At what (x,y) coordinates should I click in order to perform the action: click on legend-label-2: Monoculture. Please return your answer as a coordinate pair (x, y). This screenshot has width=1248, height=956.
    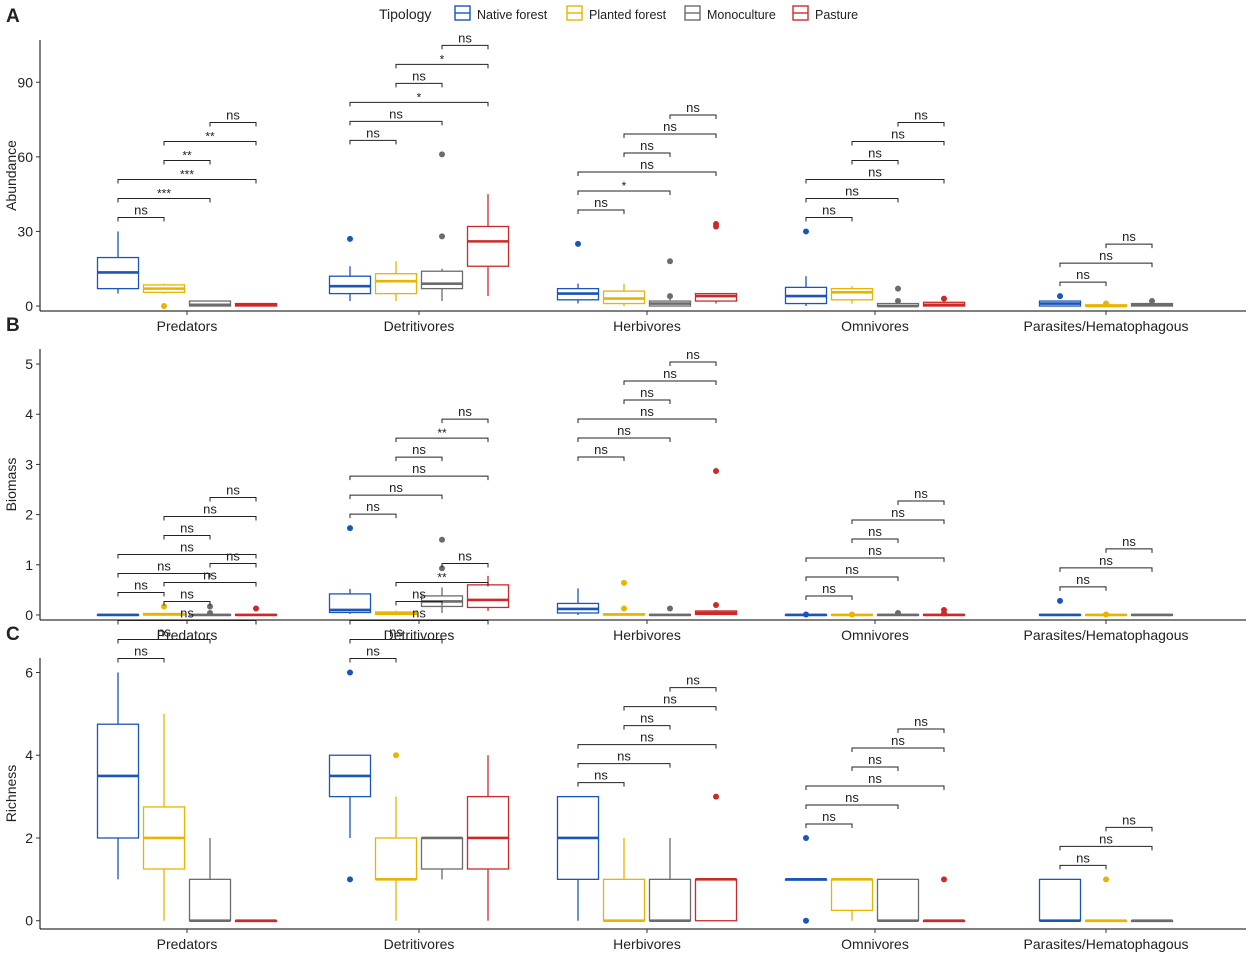
    Looking at the image, I should click on (741, 15).